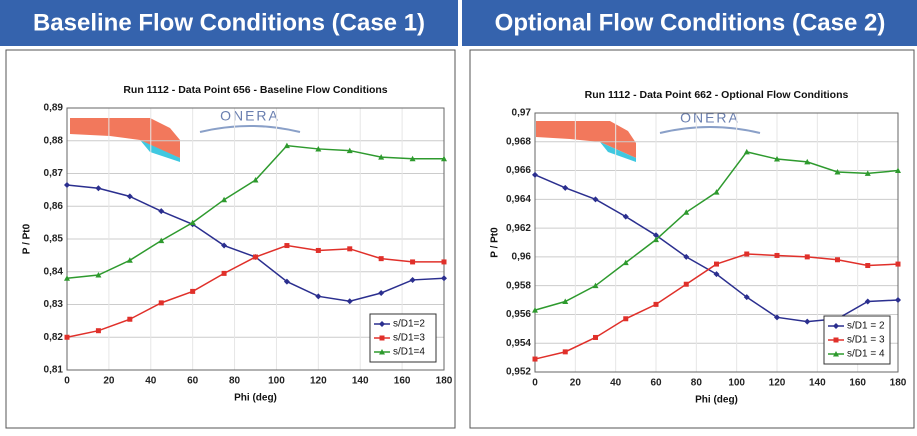 This screenshot has width=917, height=436. I want to click on x-tick-label: 80, so click(235, 381).